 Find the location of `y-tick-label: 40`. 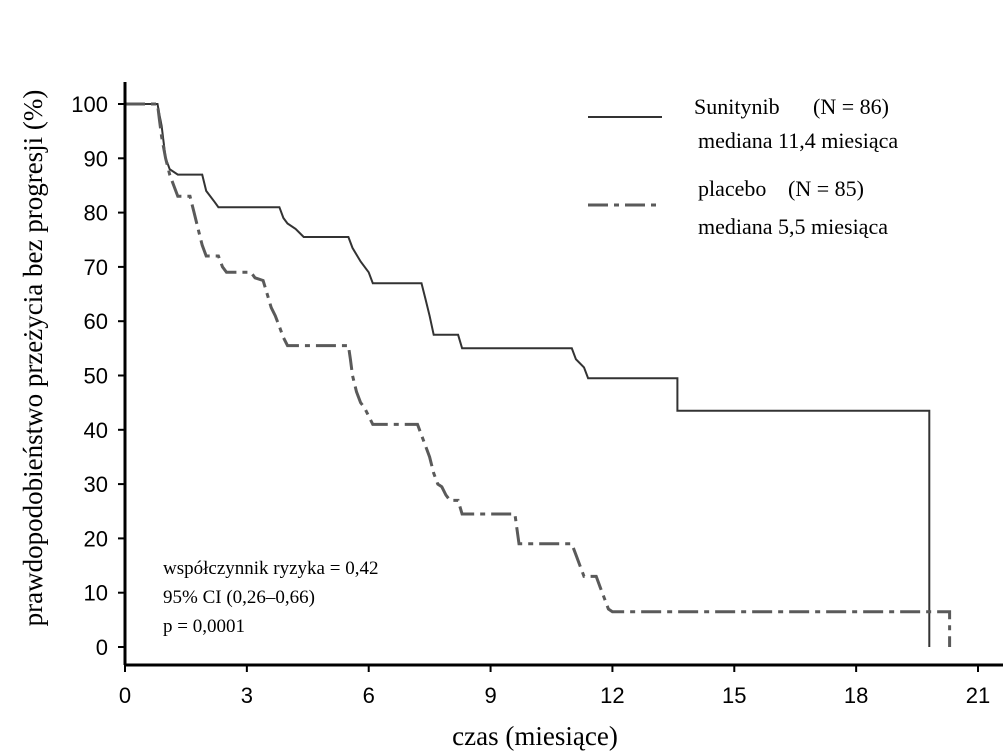

y-tick-label: 40 is located at coordinates (96, 430).